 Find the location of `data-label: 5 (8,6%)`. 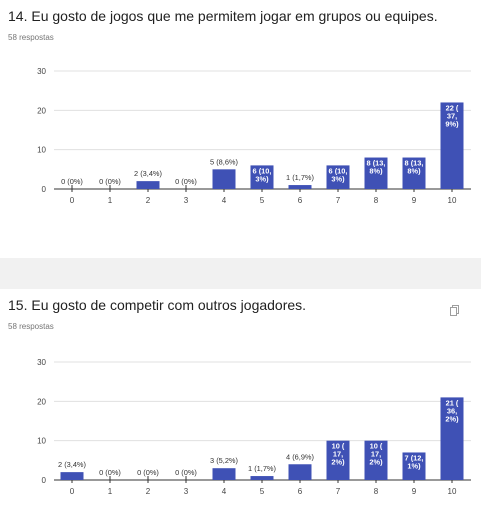

data-label: 5 (8,6%) is located at coordinates (224, 161).